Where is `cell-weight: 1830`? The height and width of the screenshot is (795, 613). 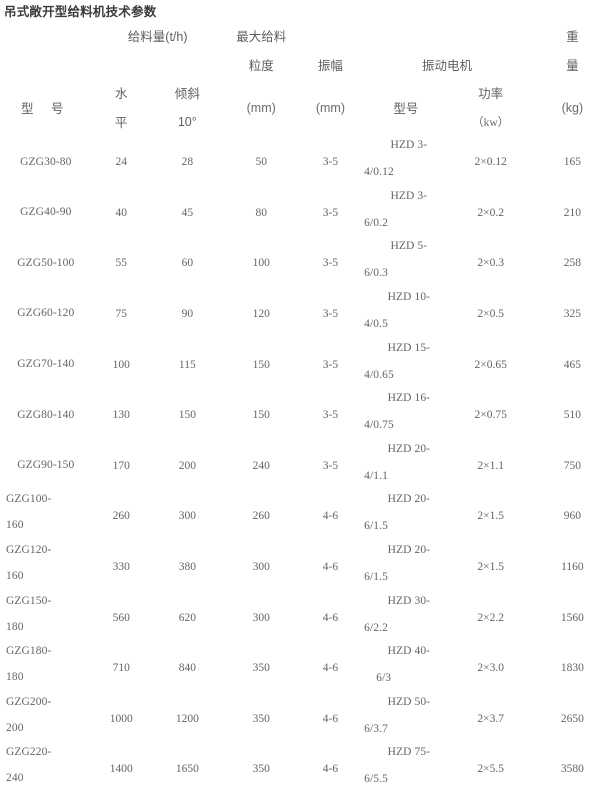
cell-weight: 1830 is located at coordinates (572, 668).